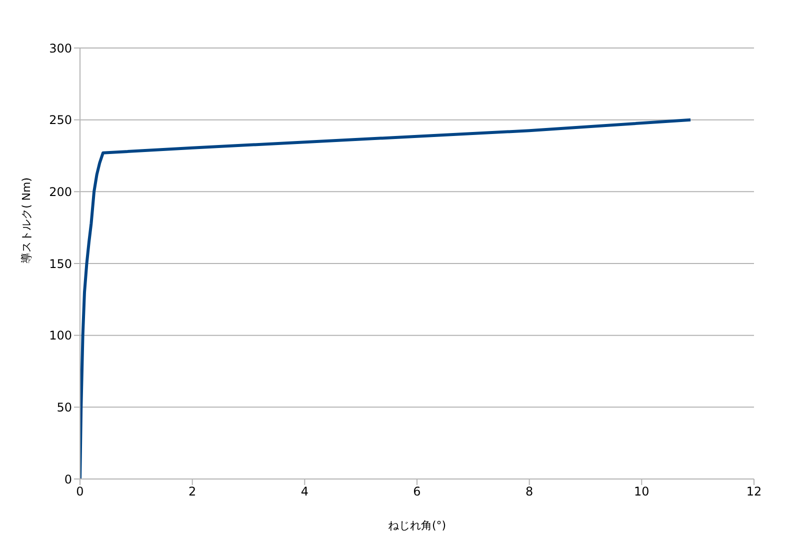  Describe the element at coordinates (530, 491) in the screenshot. I see `x-tick-label: 8` at that location.